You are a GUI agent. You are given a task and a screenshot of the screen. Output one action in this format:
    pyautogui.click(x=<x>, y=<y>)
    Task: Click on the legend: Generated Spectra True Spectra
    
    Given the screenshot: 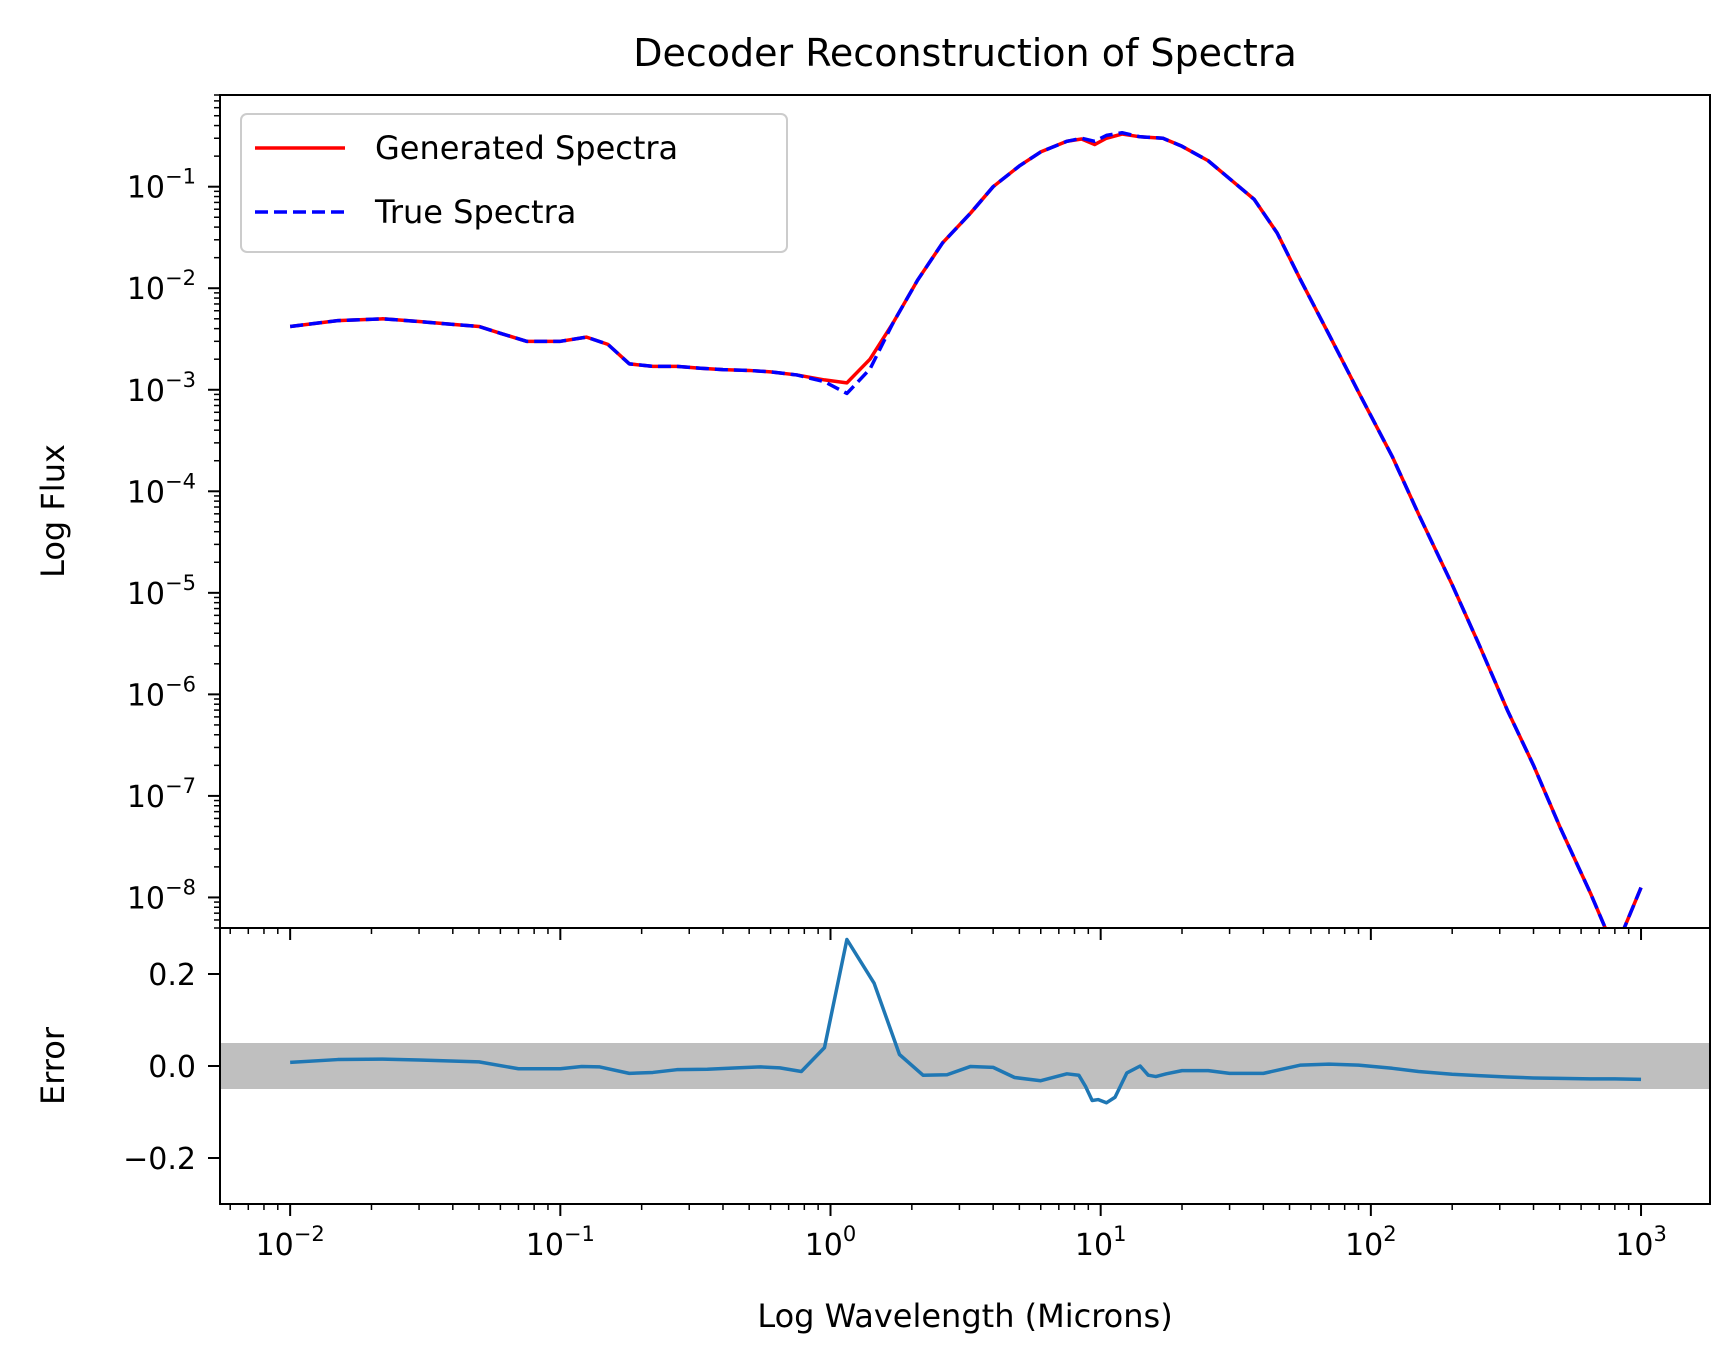 What is the action you would take?
    pyautogui.click(x=514, y=183)
    